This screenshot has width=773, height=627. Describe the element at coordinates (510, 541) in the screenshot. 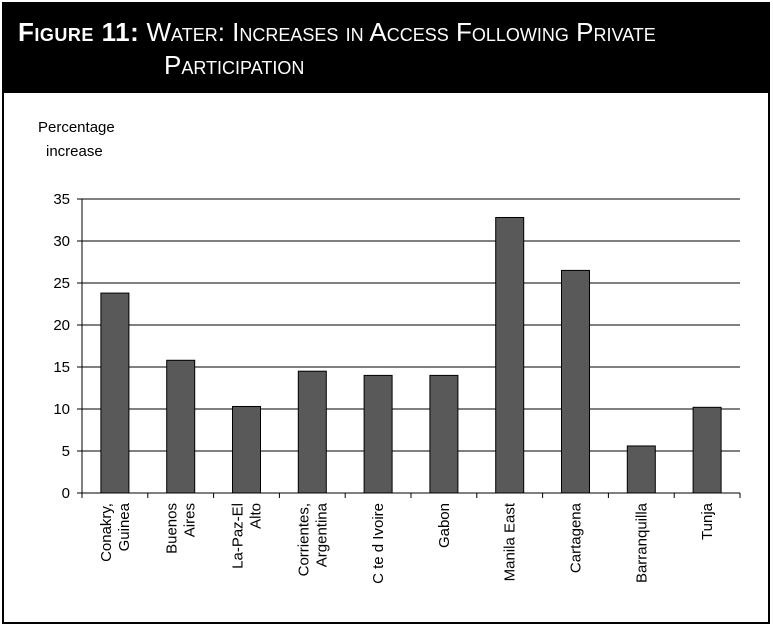

I see `category-label: Manila East` at that location.